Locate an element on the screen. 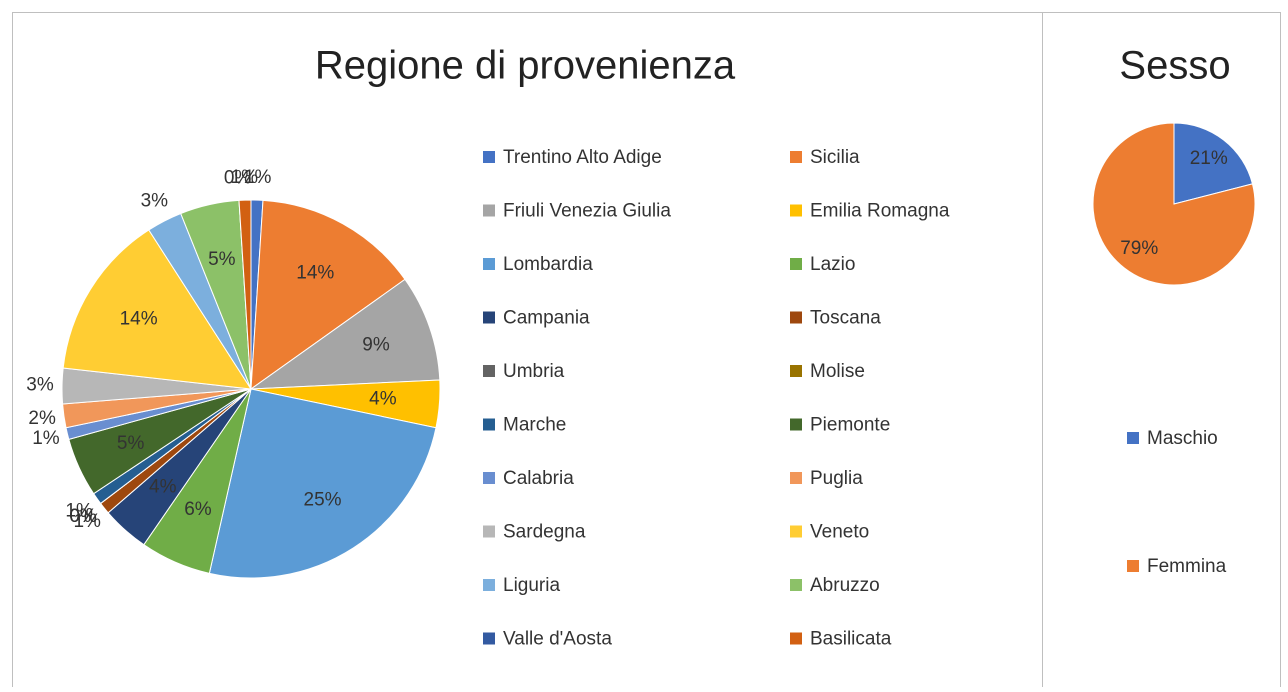  legend-label: Basilicata is located at coordinates (851, 639).